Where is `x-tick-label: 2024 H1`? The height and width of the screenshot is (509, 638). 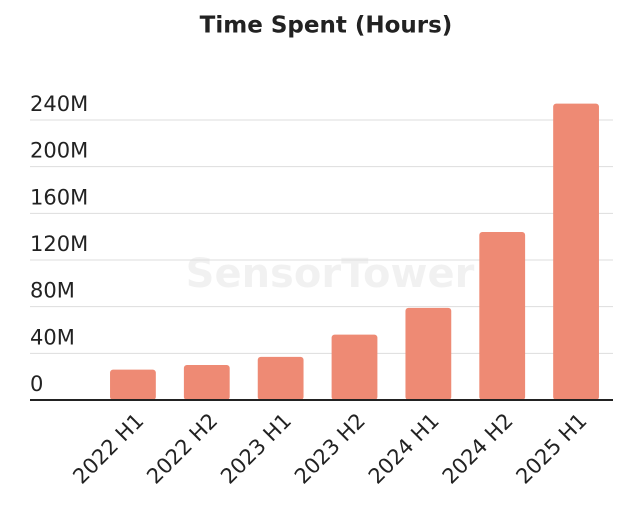
x-tick-label: 2024 H1 is located at coordinates (404, 449).